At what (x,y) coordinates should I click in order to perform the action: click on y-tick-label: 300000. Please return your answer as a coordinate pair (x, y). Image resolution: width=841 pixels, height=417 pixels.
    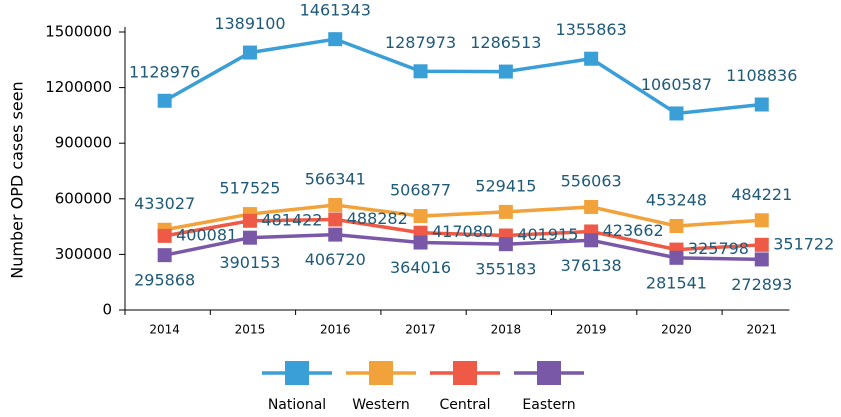
    Looking at the image, I should click on (83, 254).